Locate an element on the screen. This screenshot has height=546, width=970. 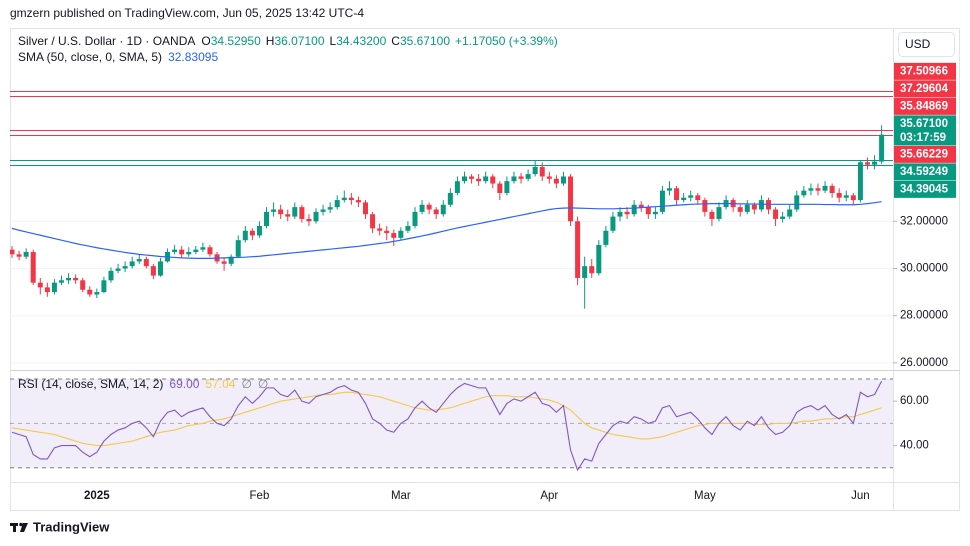
indicator-na: ∅ is located at coordinates (246, 384).